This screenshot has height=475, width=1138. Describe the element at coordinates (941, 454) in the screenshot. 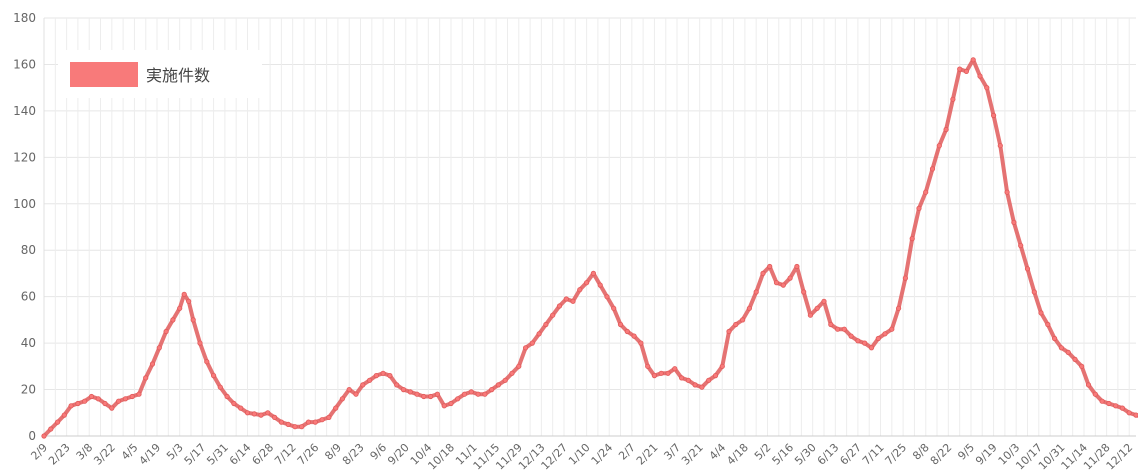

I see `x-tick-label: 8/22` at that location.